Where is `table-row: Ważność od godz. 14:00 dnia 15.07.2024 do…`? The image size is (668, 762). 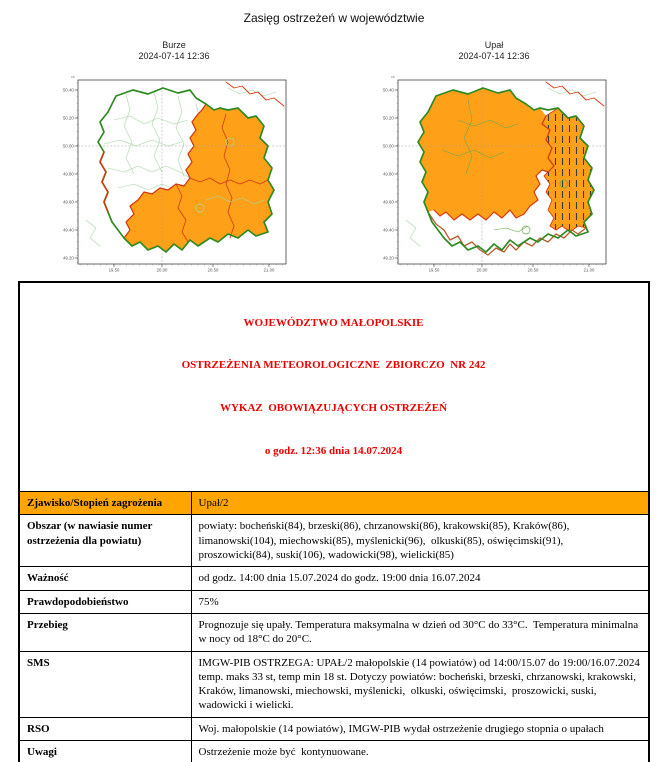
table-row: Ważność od godz. 14:00 dnia 15.07.2024 do… is located at coordinates (334, 578).